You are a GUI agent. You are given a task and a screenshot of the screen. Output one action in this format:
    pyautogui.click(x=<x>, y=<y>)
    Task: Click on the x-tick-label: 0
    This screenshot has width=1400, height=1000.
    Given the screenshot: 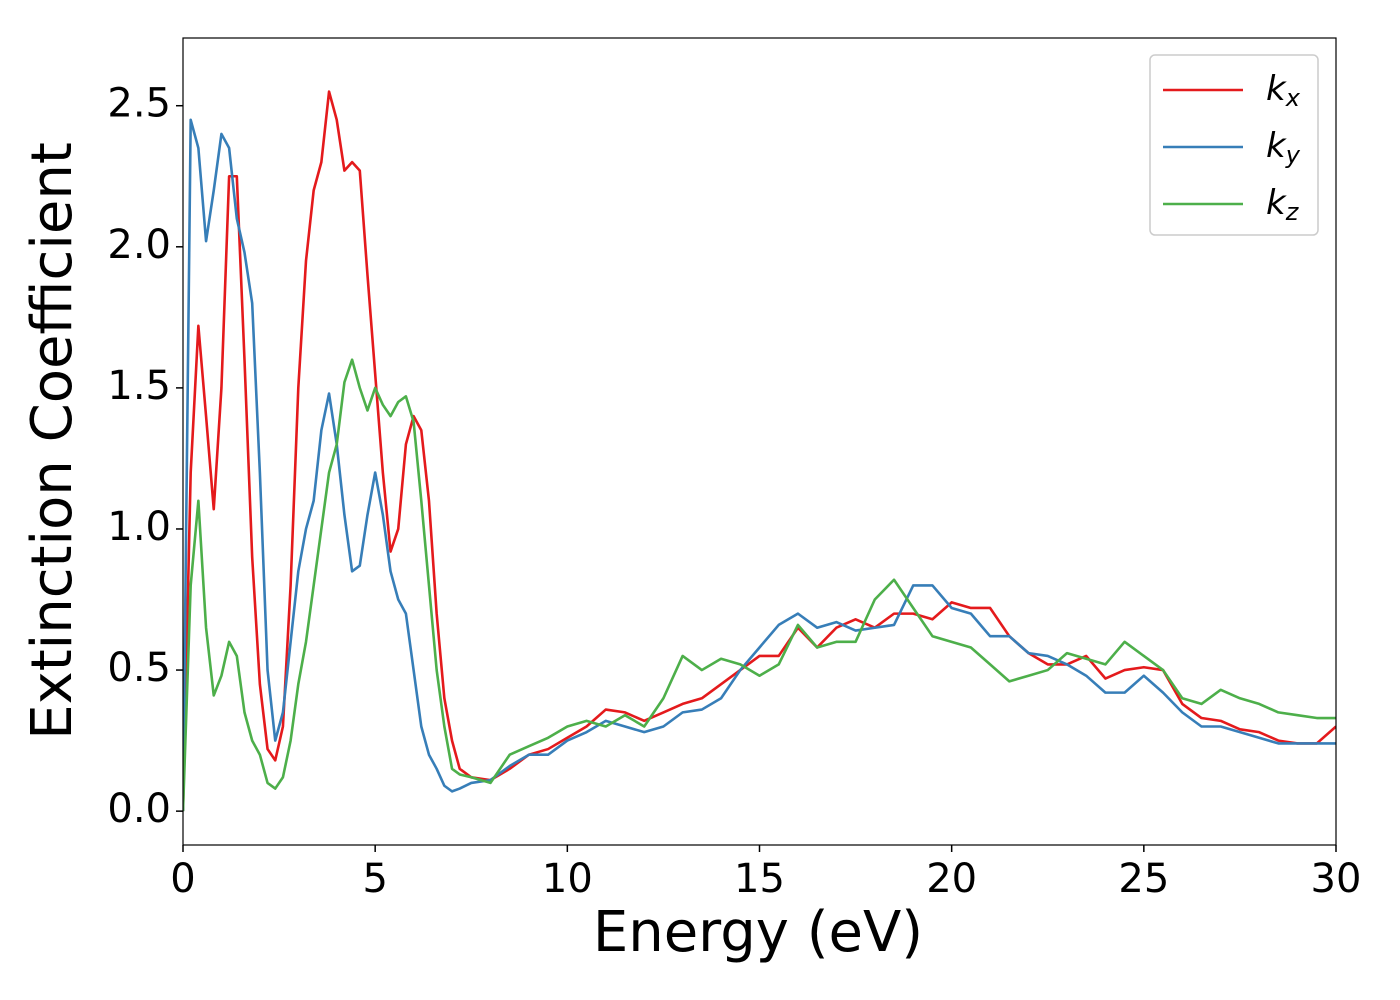 What is the action you would take?
    pyautogui.click(x=182, y=879)
    